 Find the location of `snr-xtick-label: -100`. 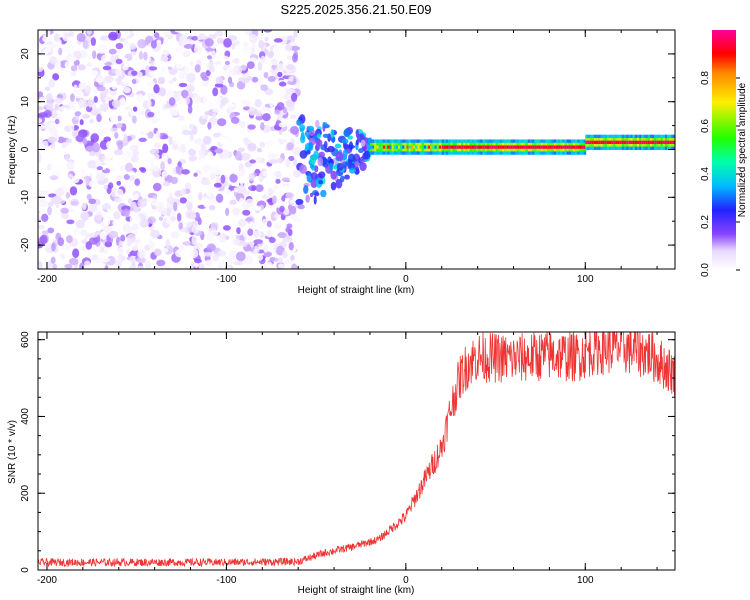

snr-xtick-label: -100 is located at coordinates (226, 580).